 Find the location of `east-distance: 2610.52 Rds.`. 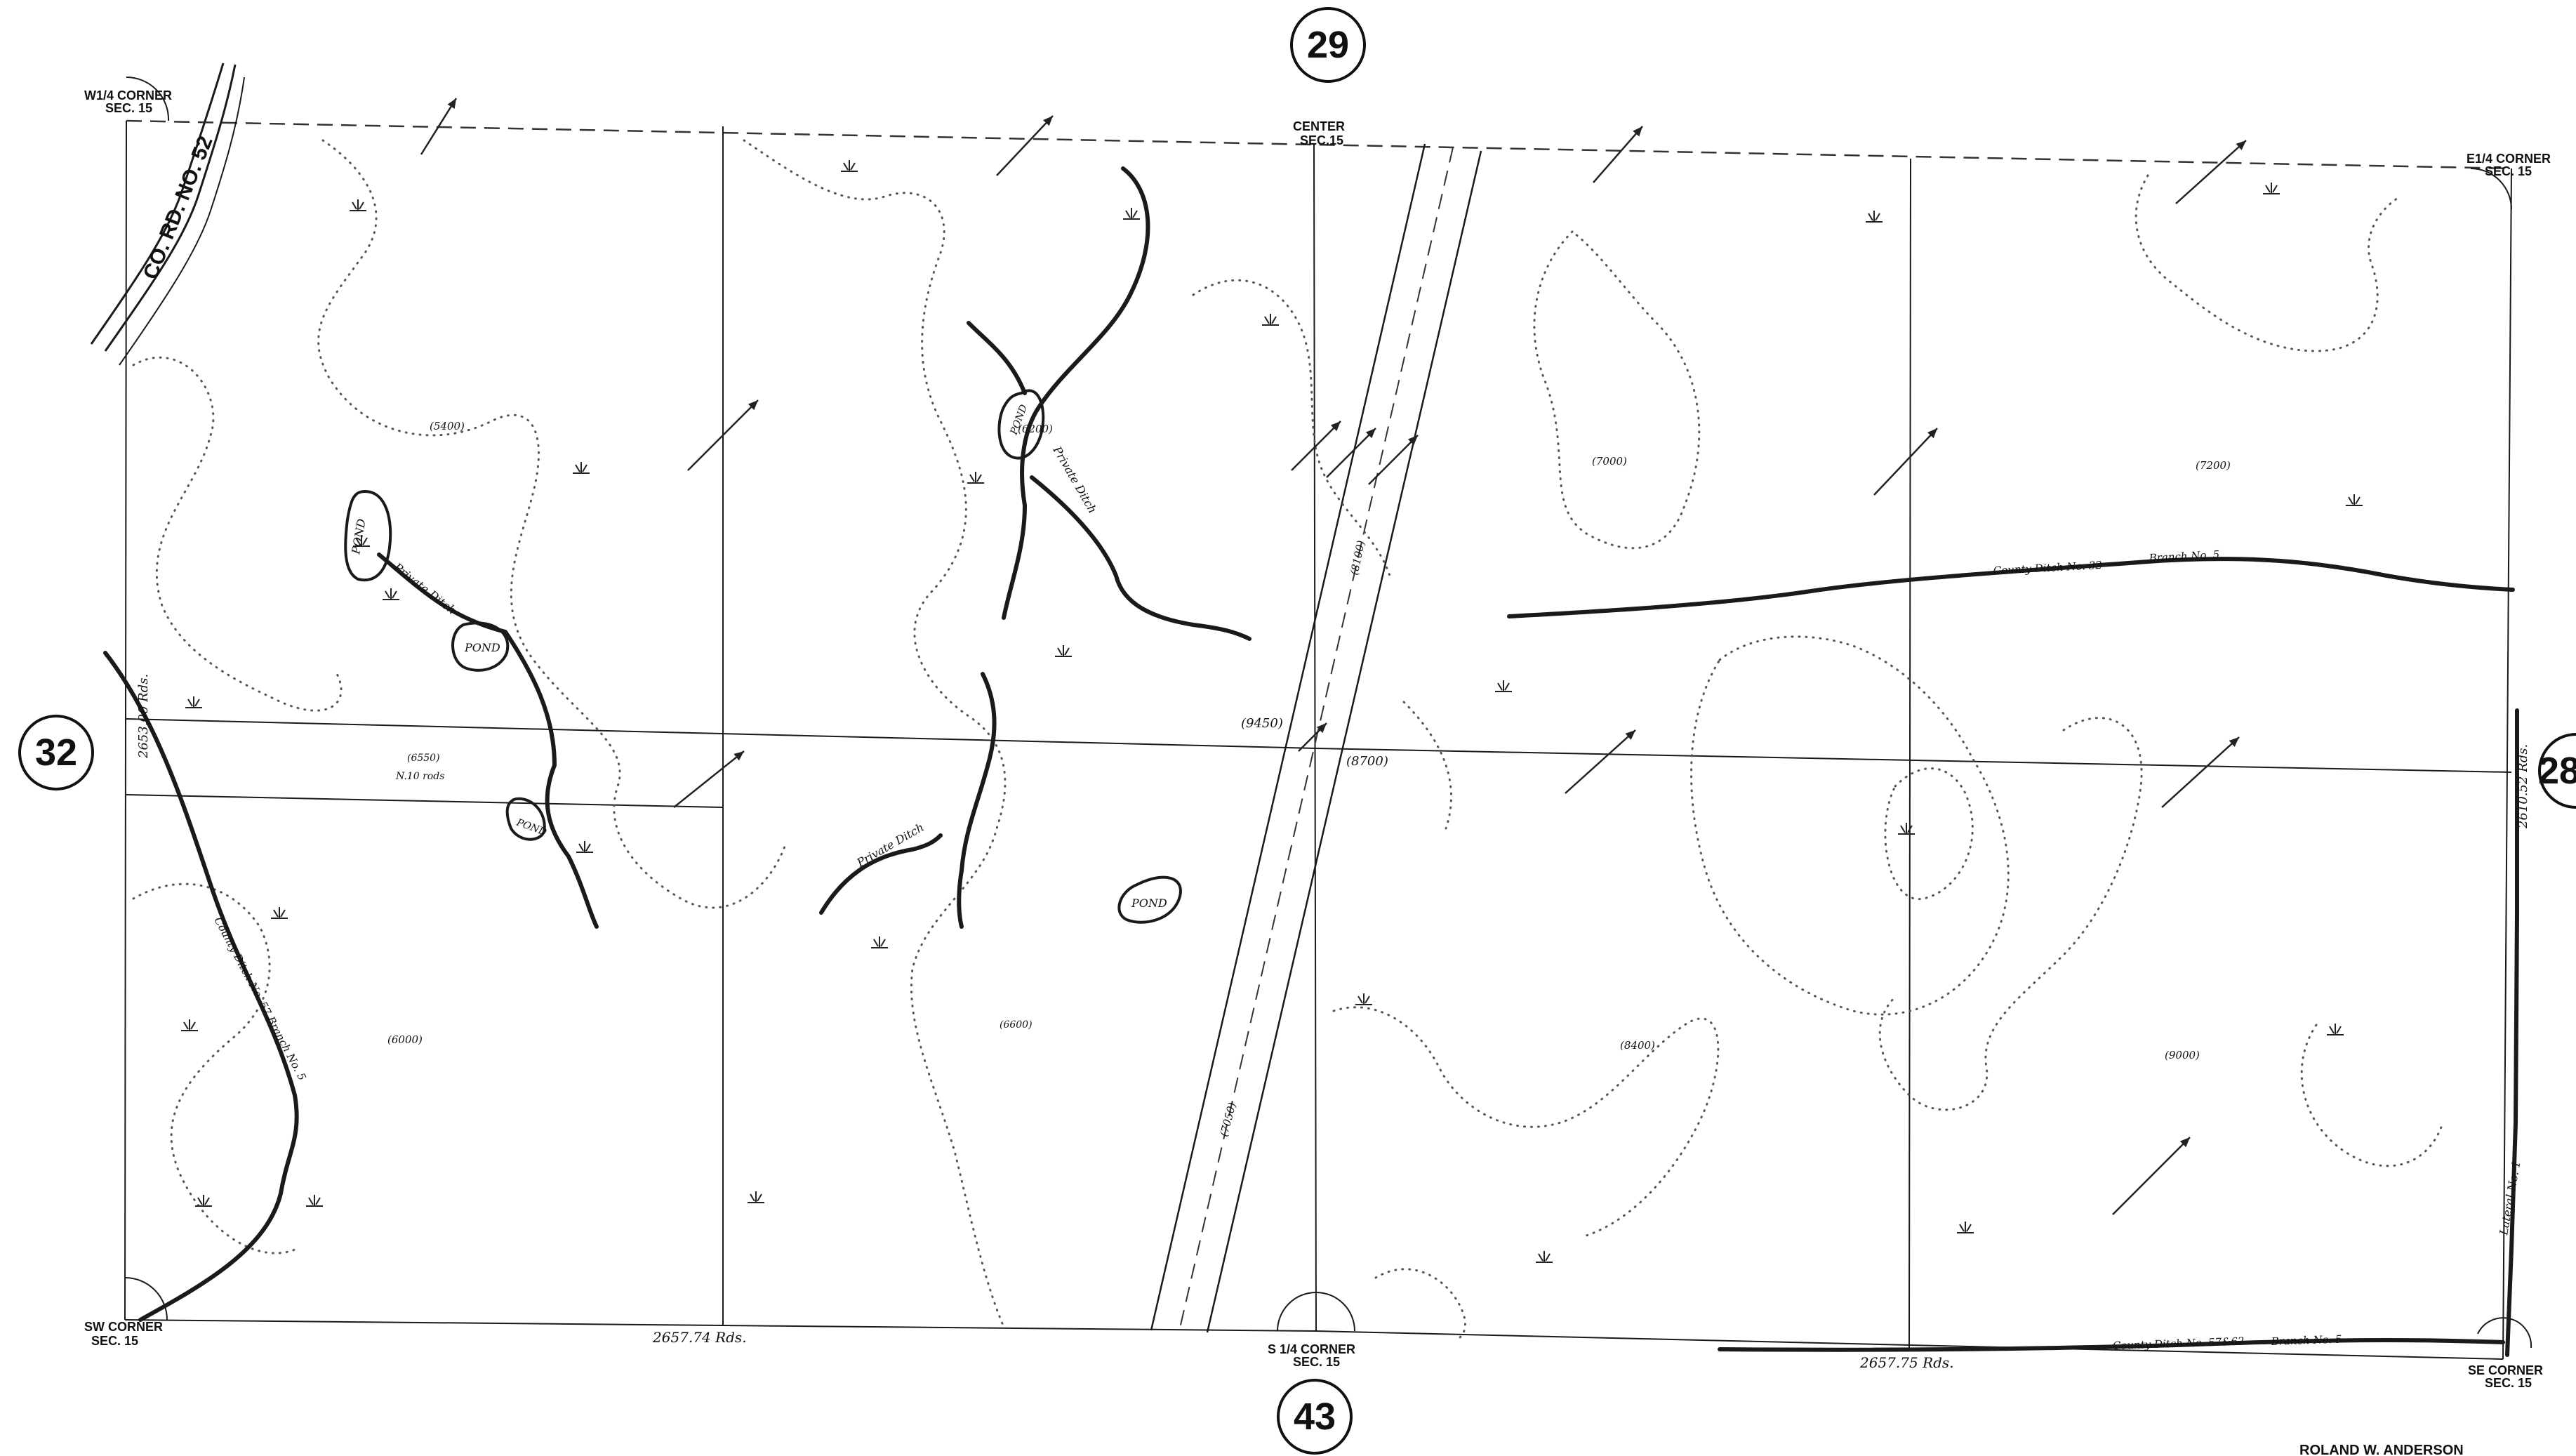

east-distance: 2610.52 Rds. is located at coordinates (2523, 786).